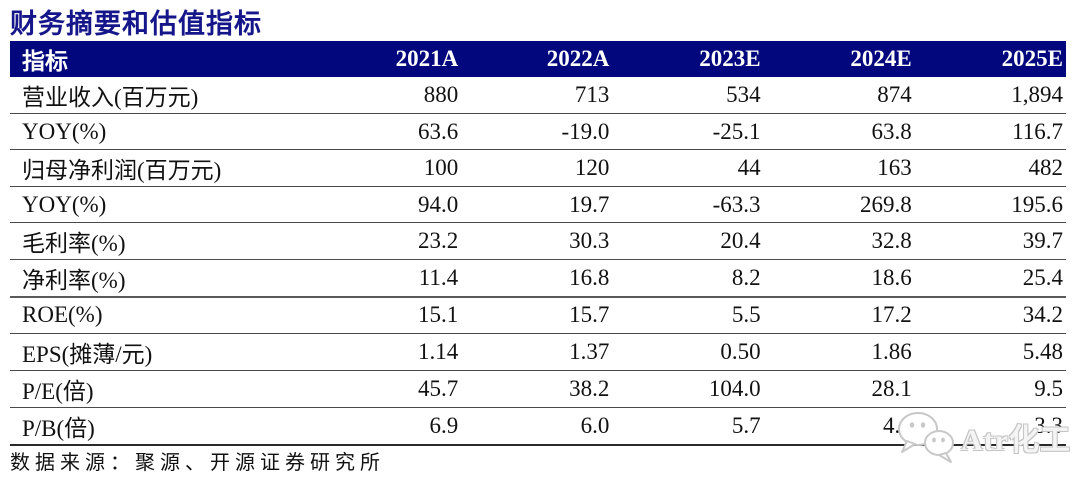 The height and width of the screenshot is (488, 1080). What do you see at coordinates (688, 95) in the screenshot?
I see `value-cell: 534` at bounding box center [688, 95].